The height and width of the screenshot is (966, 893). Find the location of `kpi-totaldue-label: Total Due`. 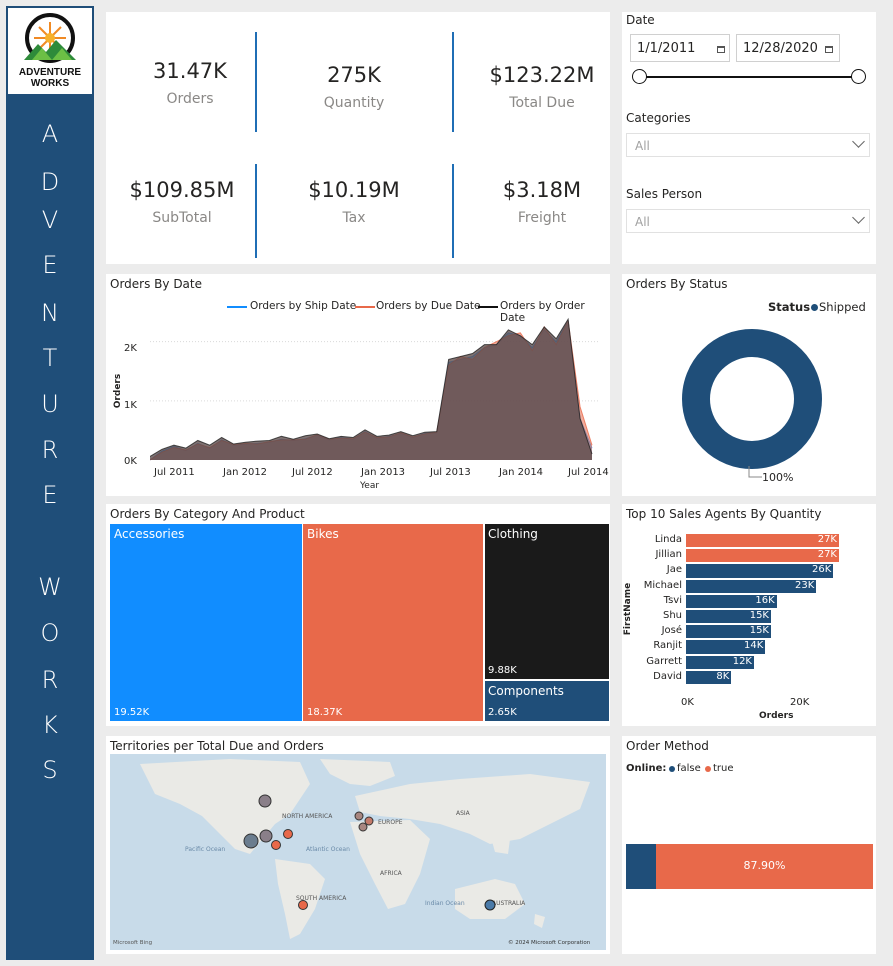

kpi-totaldue-label: Total Due is located at coordinates (542, 103).